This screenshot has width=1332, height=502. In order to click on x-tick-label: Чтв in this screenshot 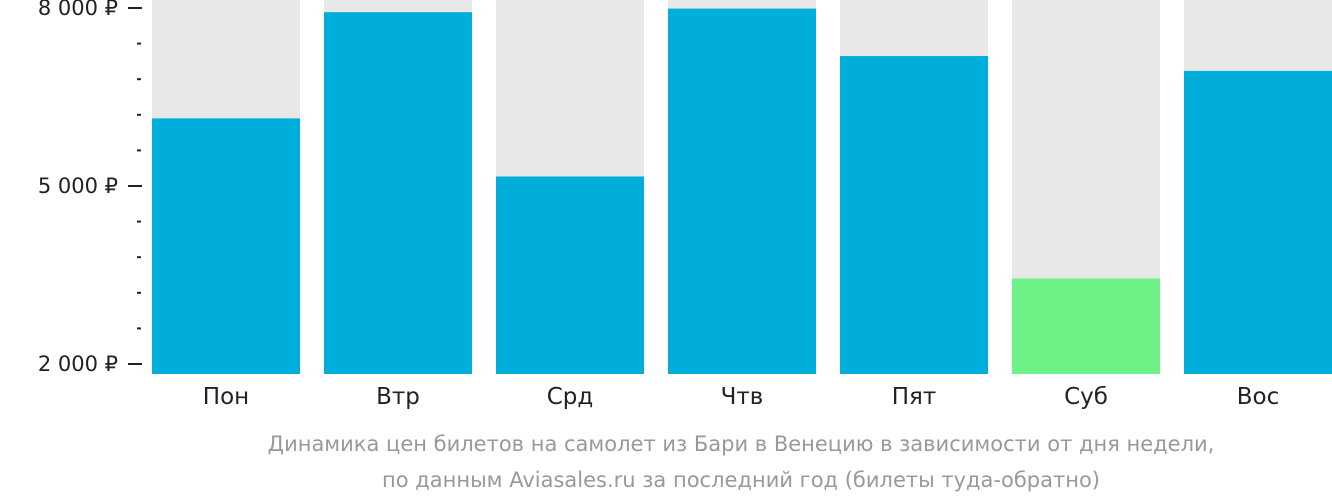, I will do `click(742, 397)`.